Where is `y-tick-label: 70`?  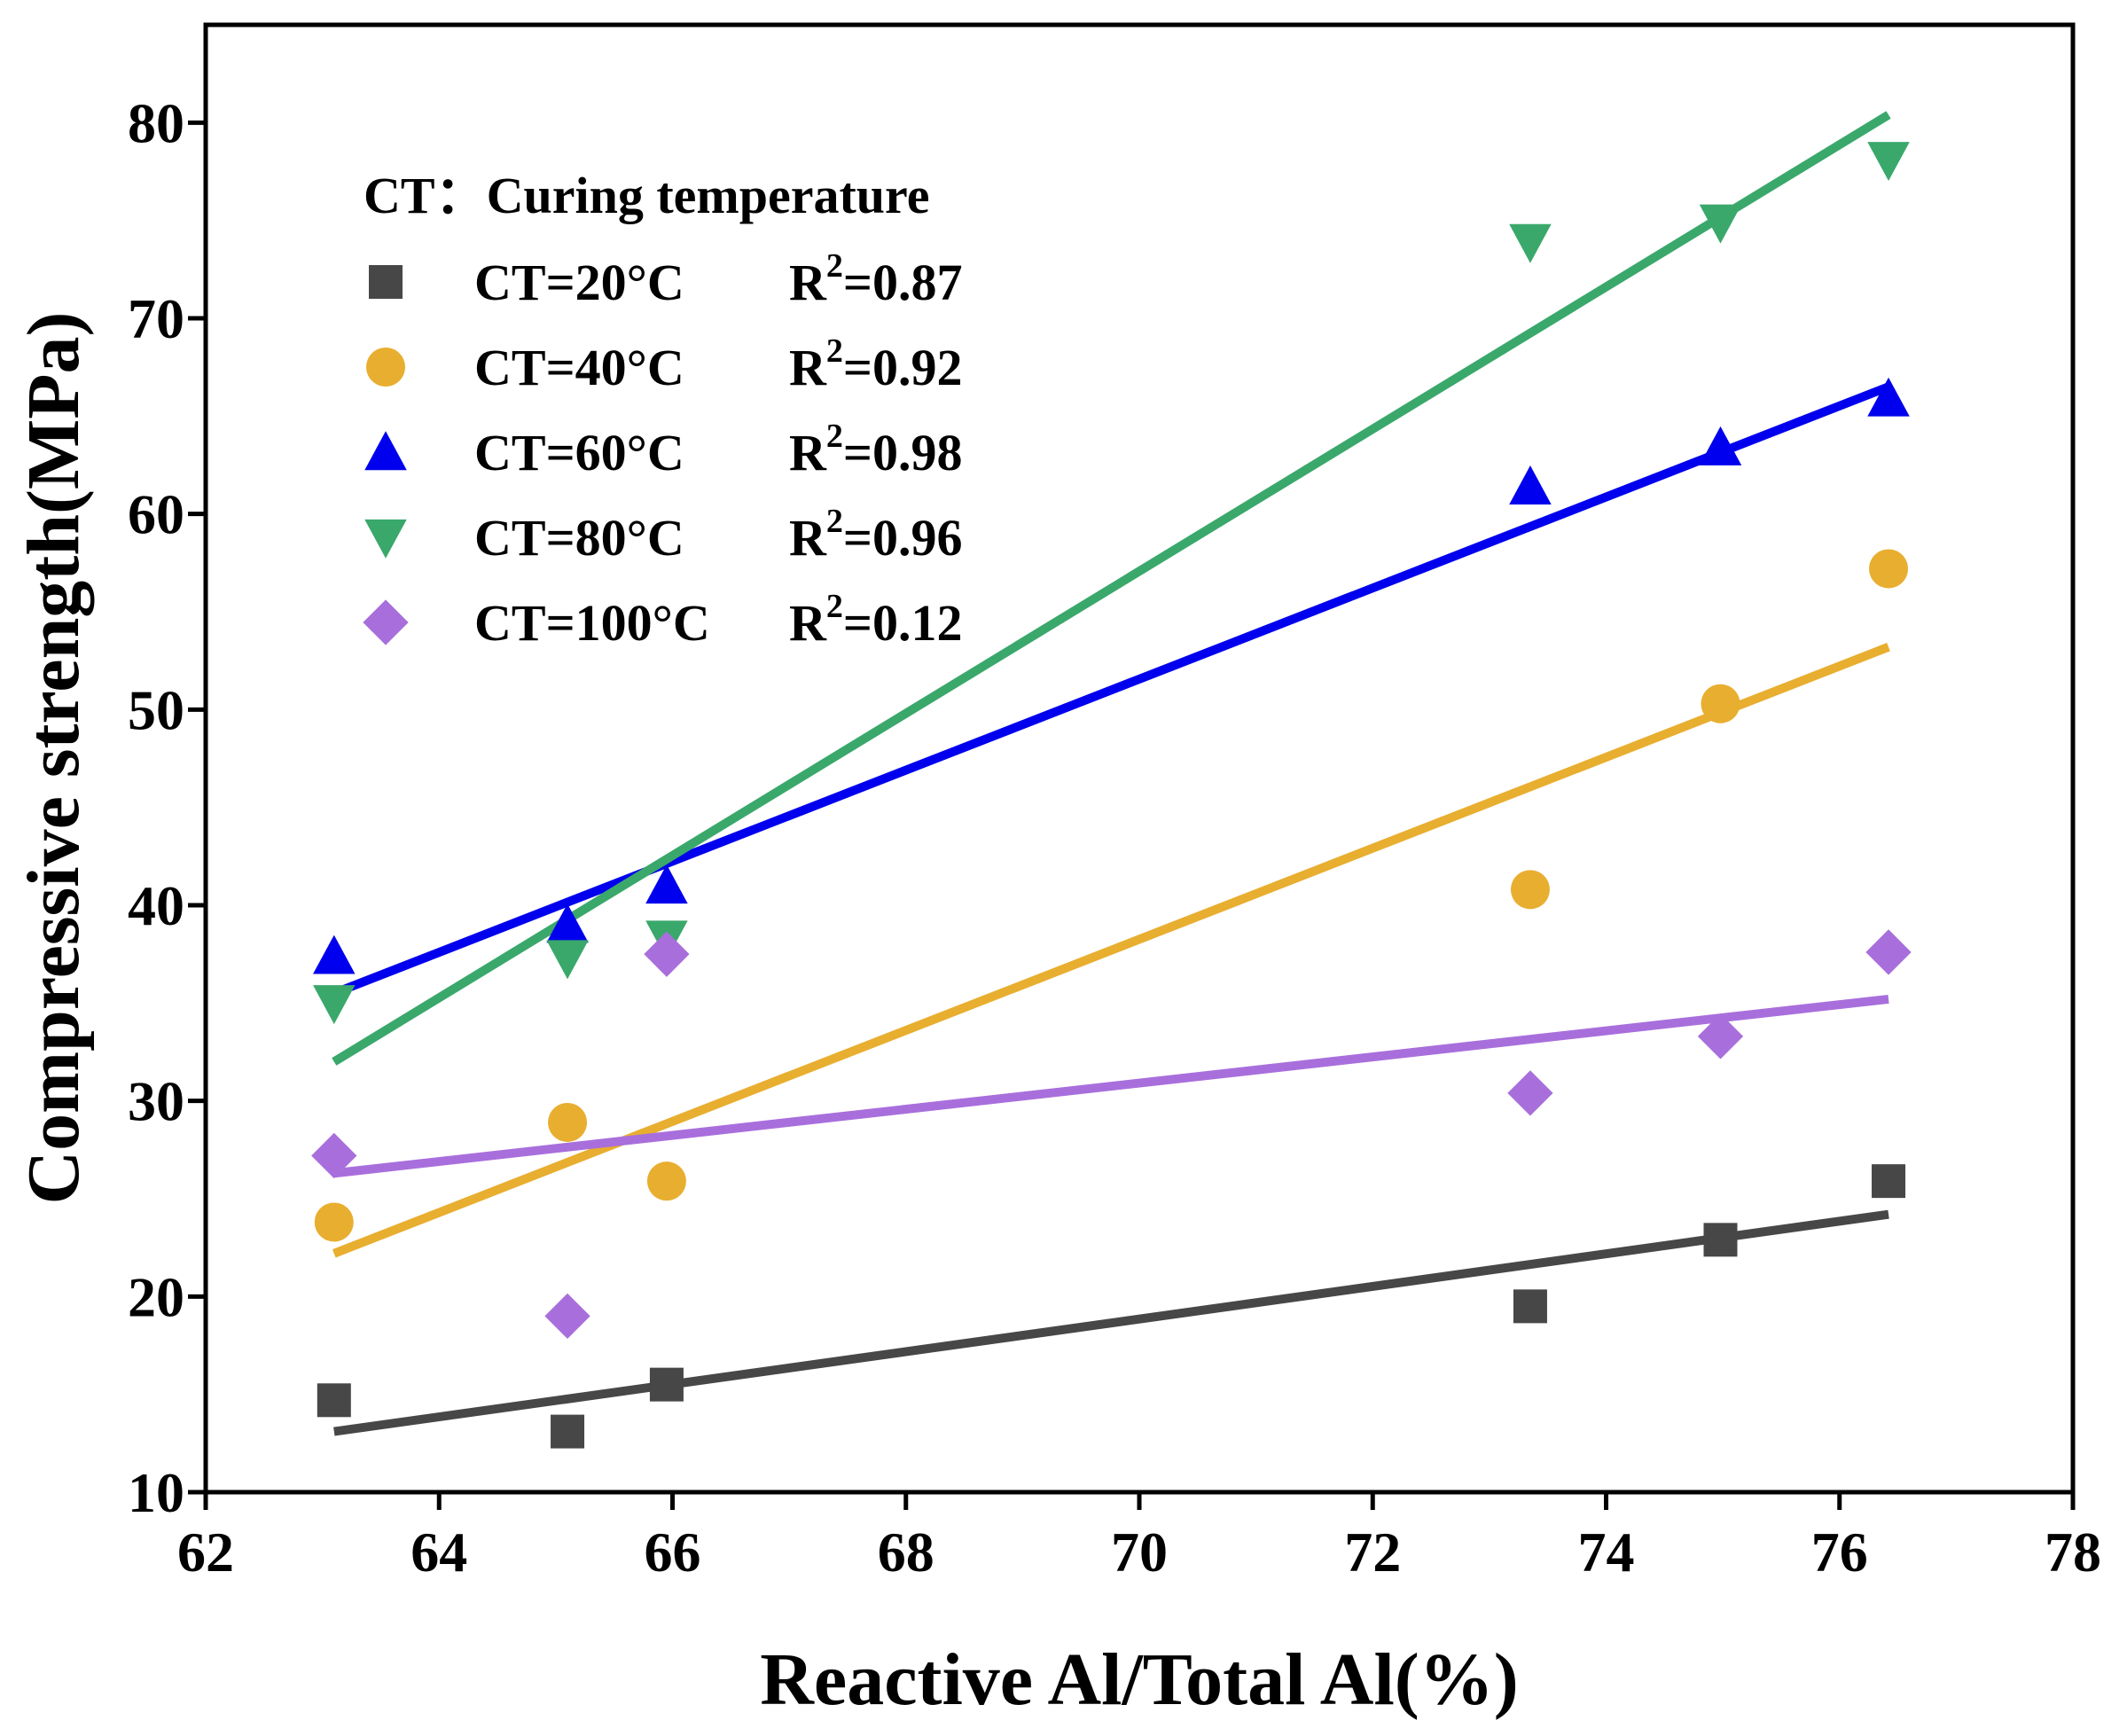 y-tick-label: 70 is located at coordinates (156, 318).